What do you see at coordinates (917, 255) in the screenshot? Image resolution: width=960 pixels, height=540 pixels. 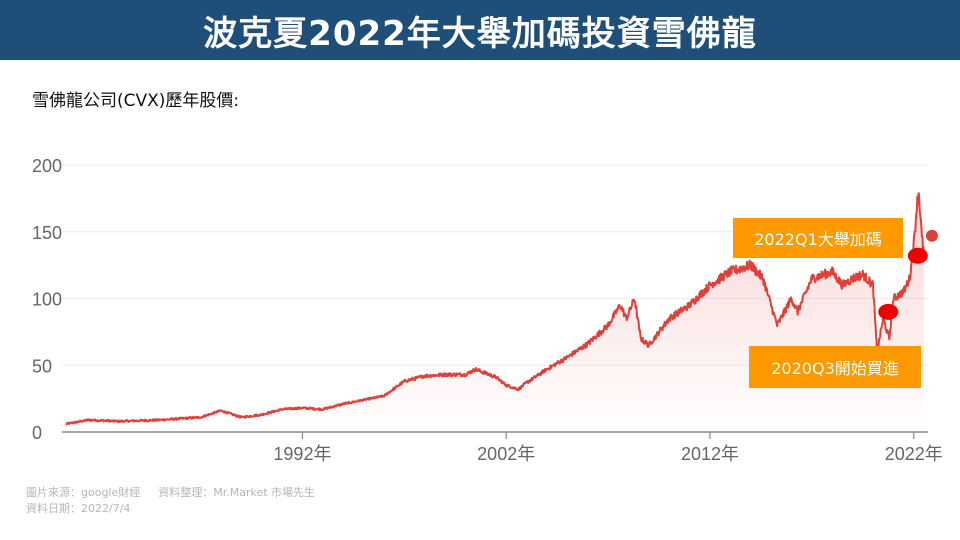 I see `marker-2022q1-add` at bounding box center [917, 255].